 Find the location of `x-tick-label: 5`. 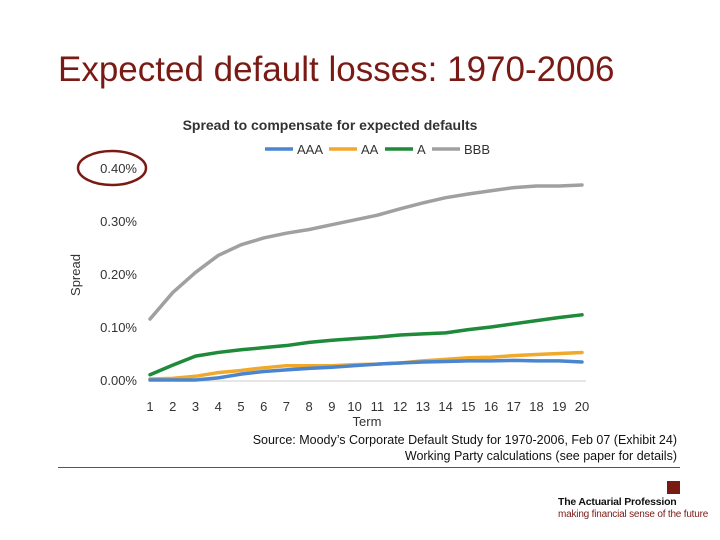

x-tick-label: 5 is located at coordinates (240, 406).